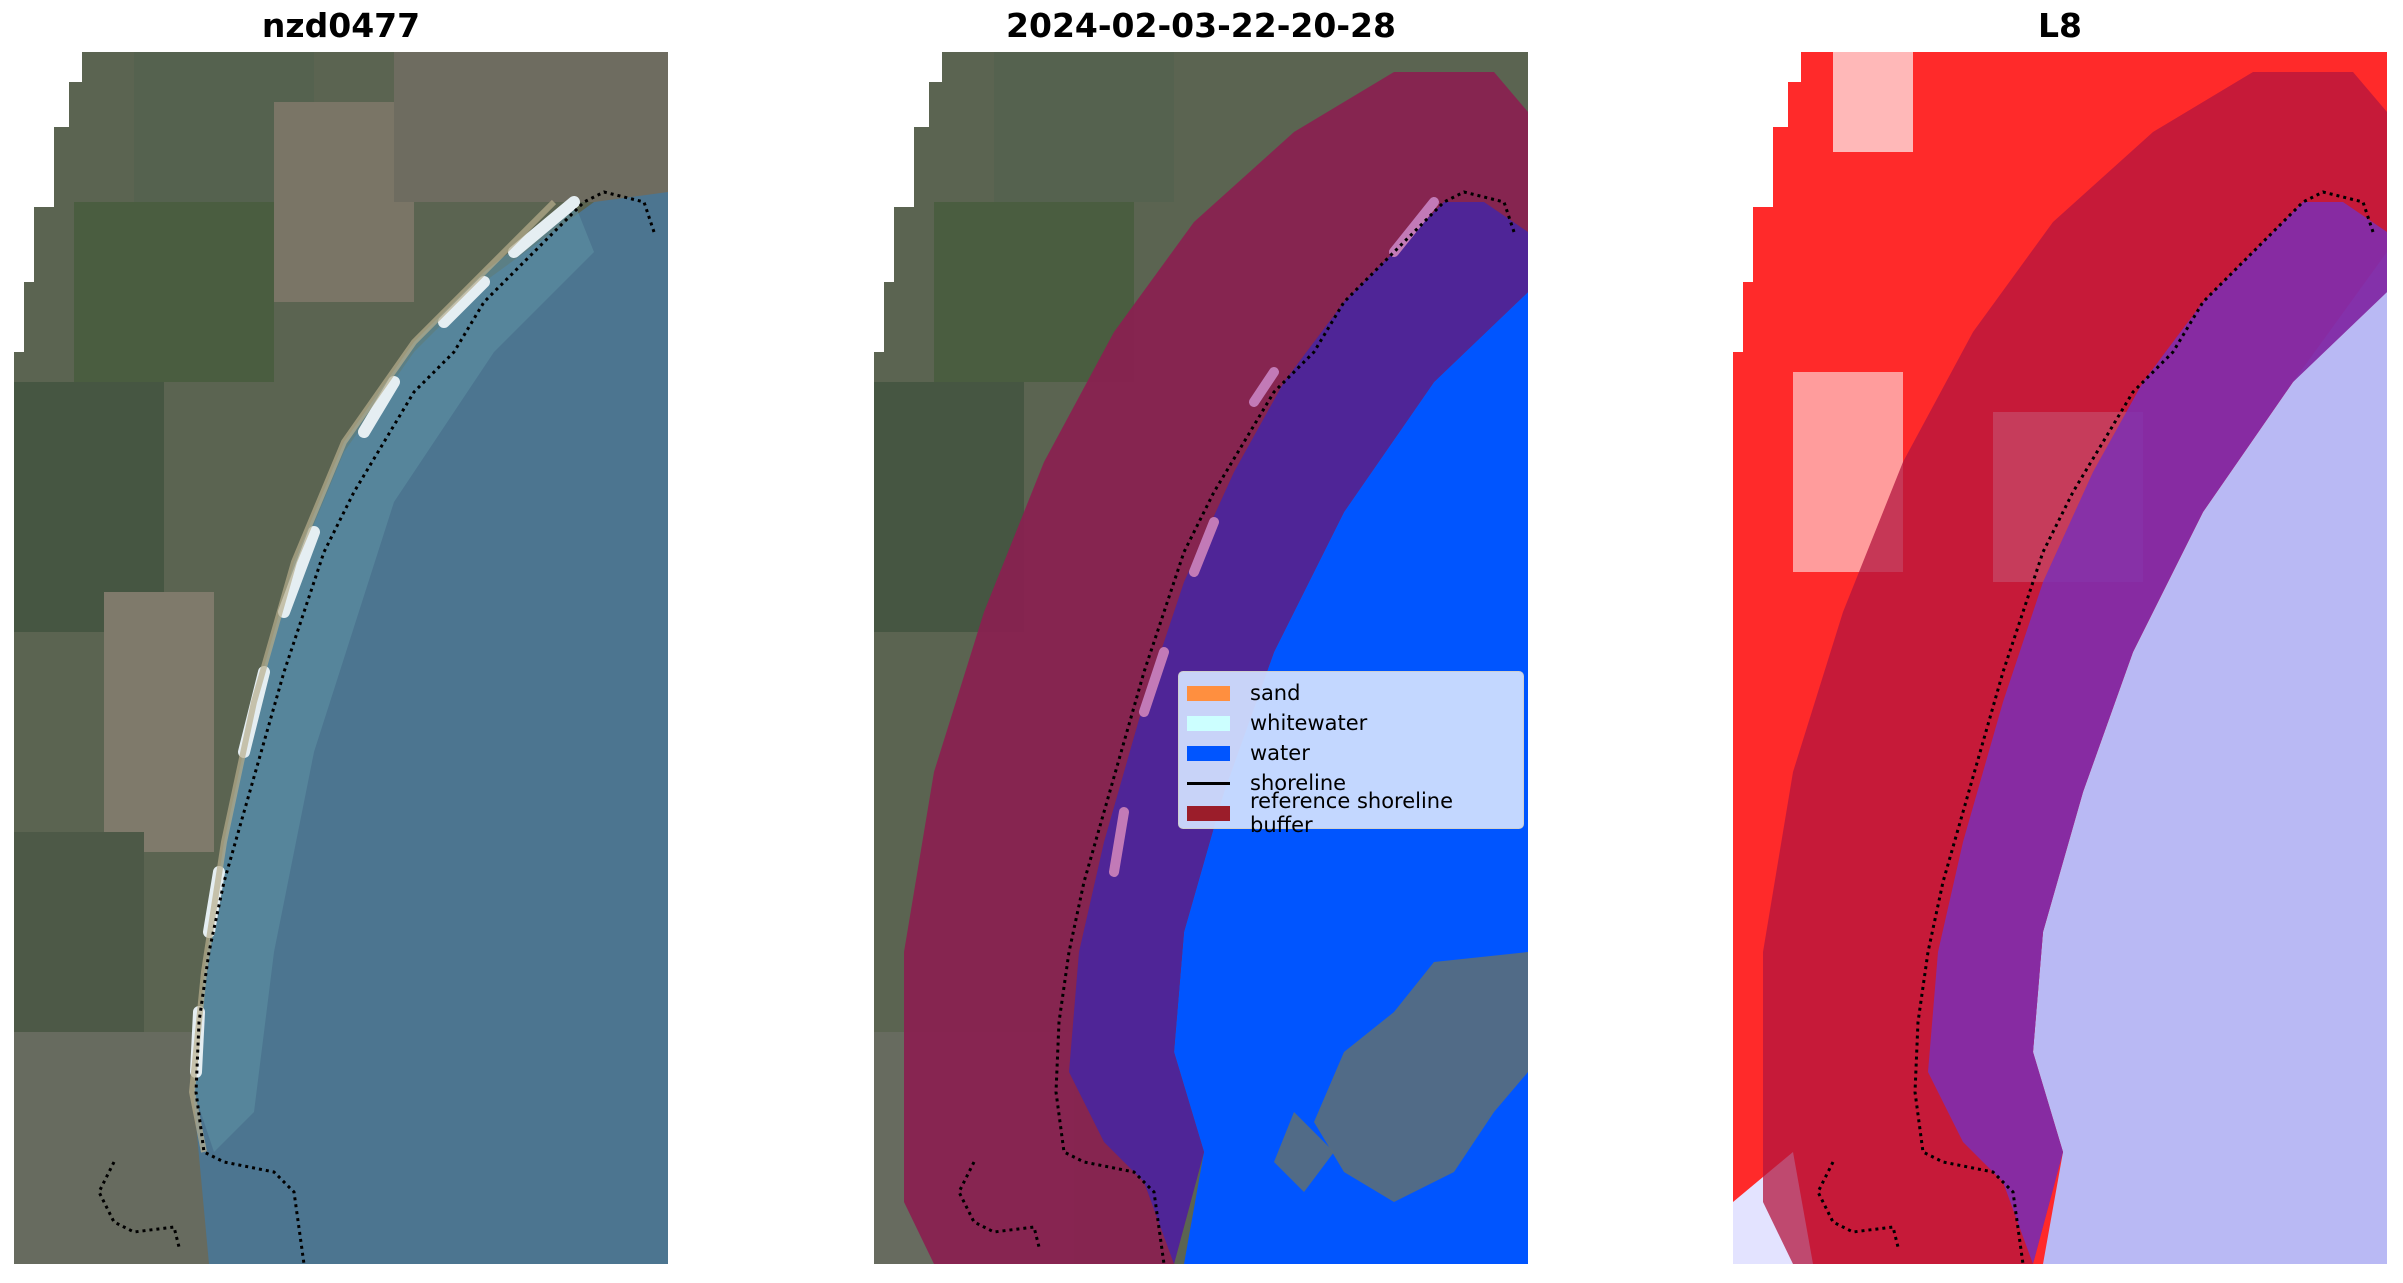 The image size is (2403, 1283). I want to click on legend-item-water: water, so click(1351, 753).